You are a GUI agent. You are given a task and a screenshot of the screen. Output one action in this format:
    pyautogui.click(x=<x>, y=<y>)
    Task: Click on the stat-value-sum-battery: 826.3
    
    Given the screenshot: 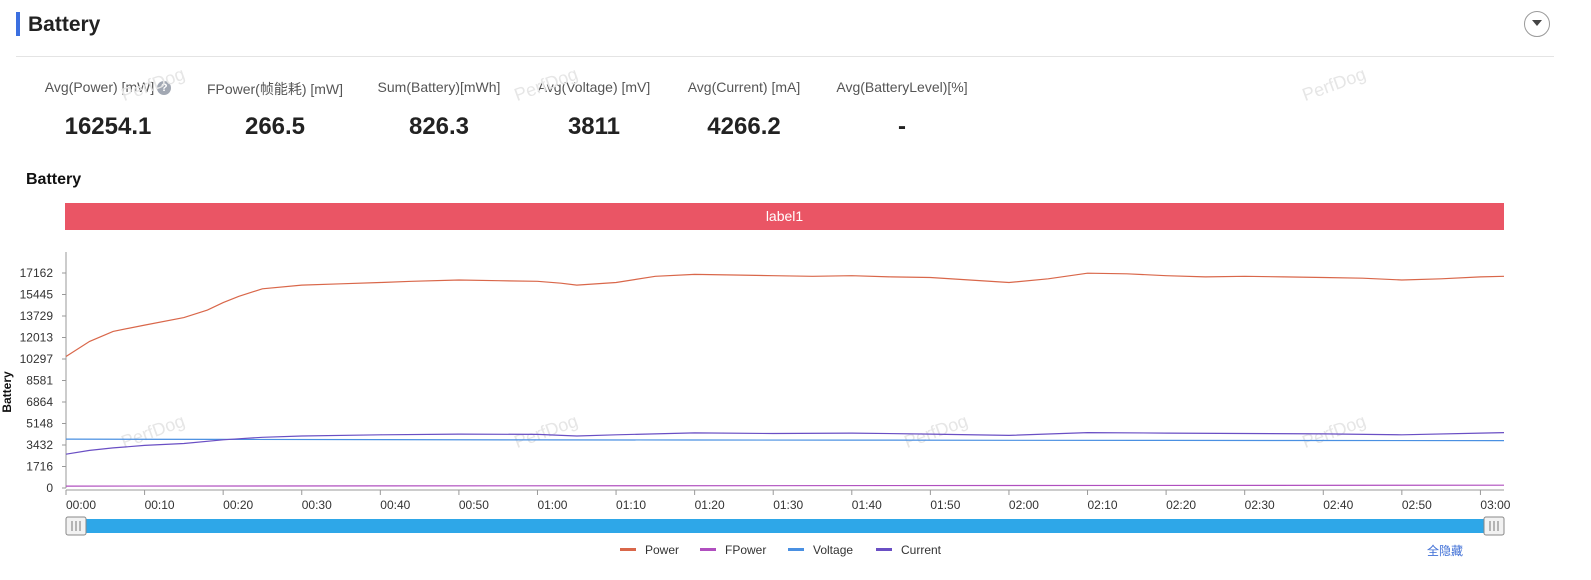 What is the action you would take?
    pyautogui.click(x=439, y=126)
    